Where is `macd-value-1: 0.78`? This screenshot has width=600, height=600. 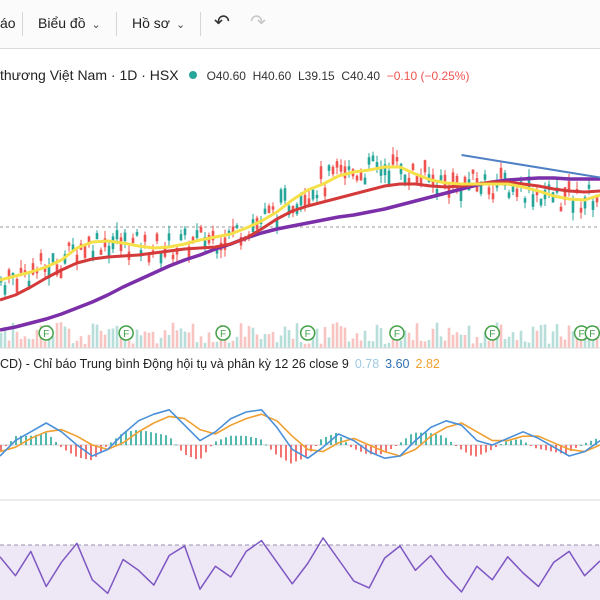 macd-value-1: 0.78 is located at coordinates (367, 364).